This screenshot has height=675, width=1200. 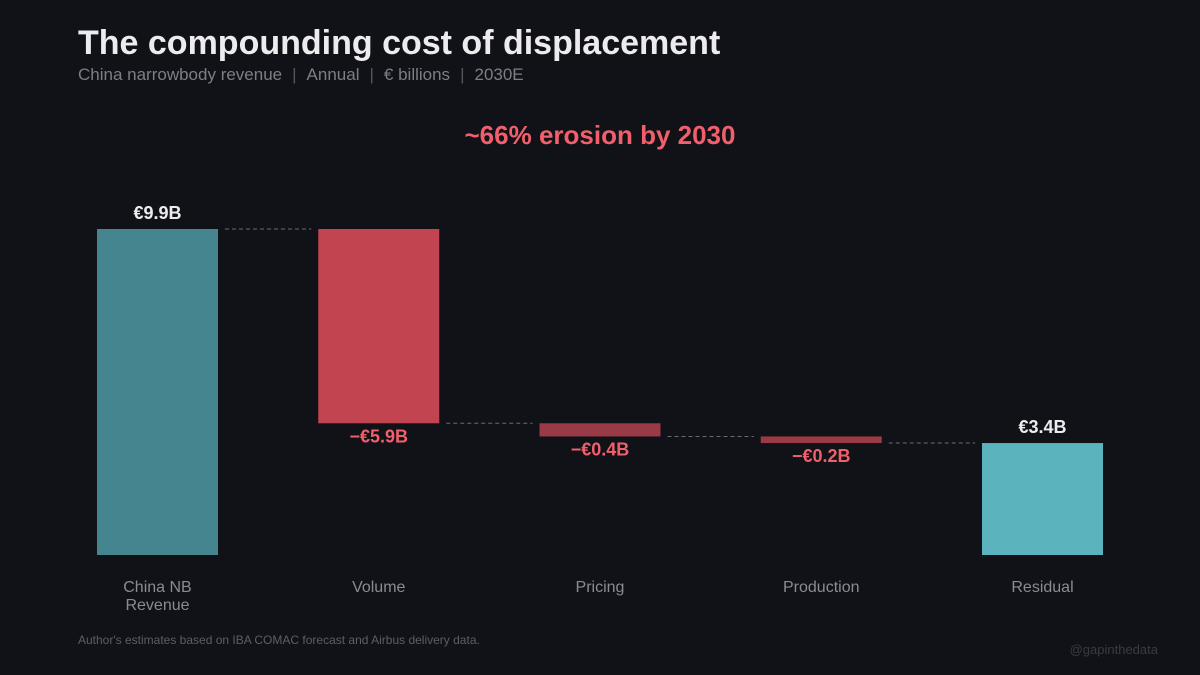 What do you see at coordinates (499, 74) in the screenshot?
I see `subtitle-year: 2030E` at bounding box center [499, 74].